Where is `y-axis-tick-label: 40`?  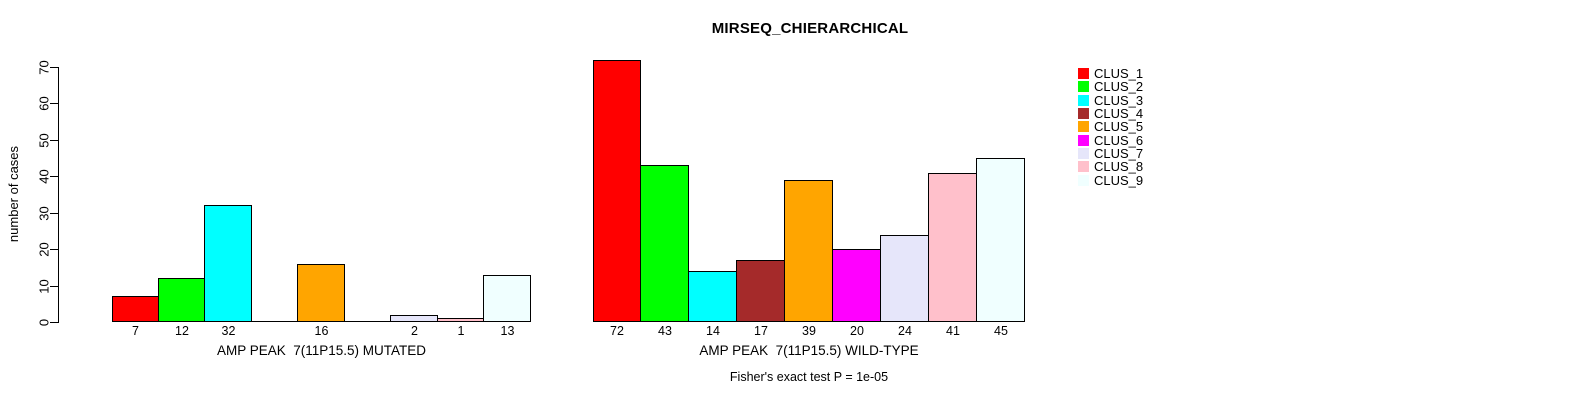
y-axis-tick-label: 40 is located at coordinates (44, 176).